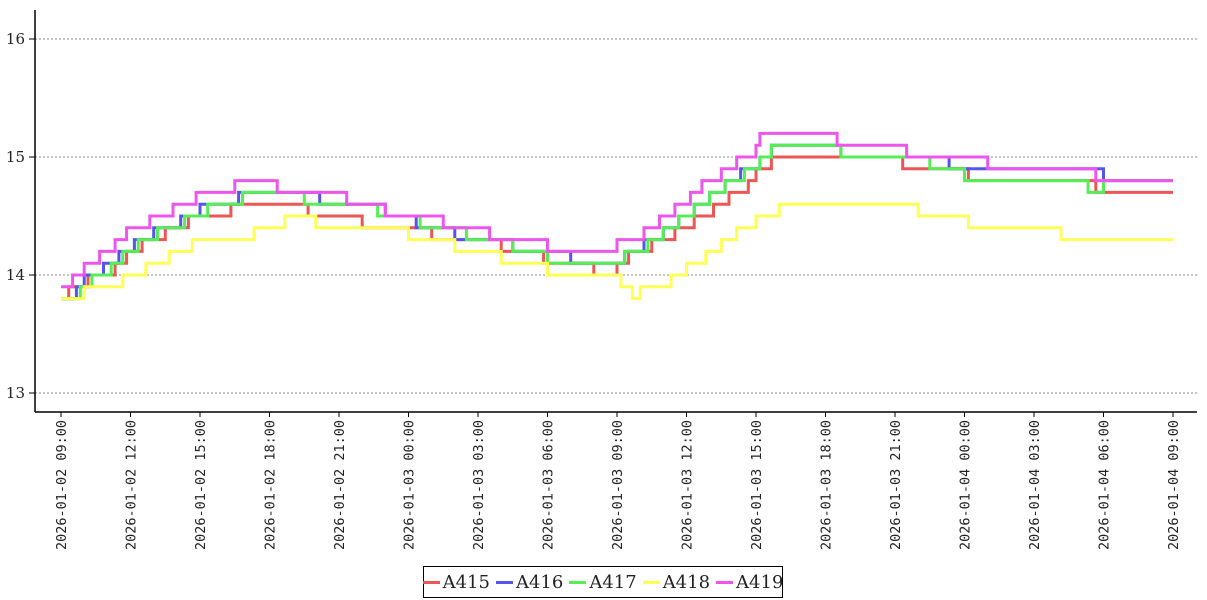  I want to click on x-tick-label: 2026-01-03 18:00, so click(827, 485).